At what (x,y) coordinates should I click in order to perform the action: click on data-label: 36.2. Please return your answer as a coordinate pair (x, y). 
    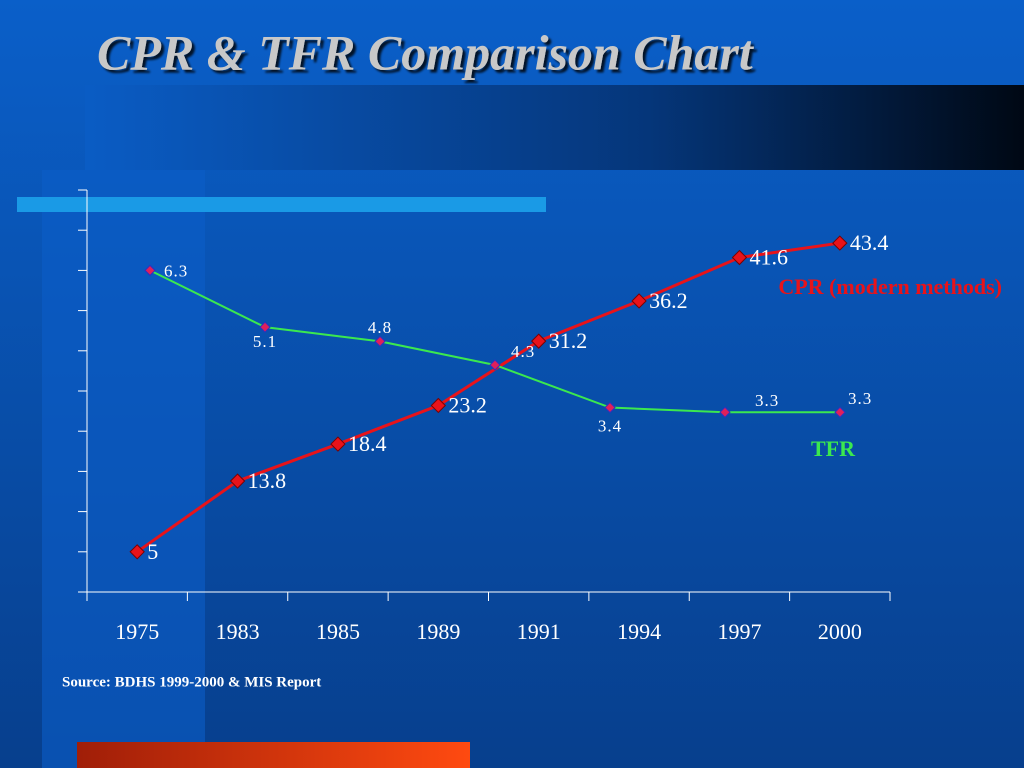
    Looking at the image, I should click on (668, 300).